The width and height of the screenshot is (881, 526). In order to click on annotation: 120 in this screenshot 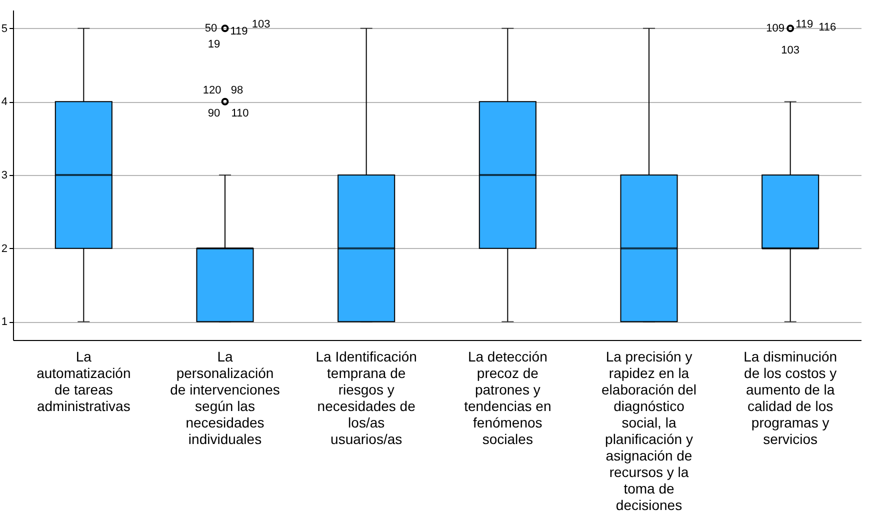, I will do `click(212, 90)`.